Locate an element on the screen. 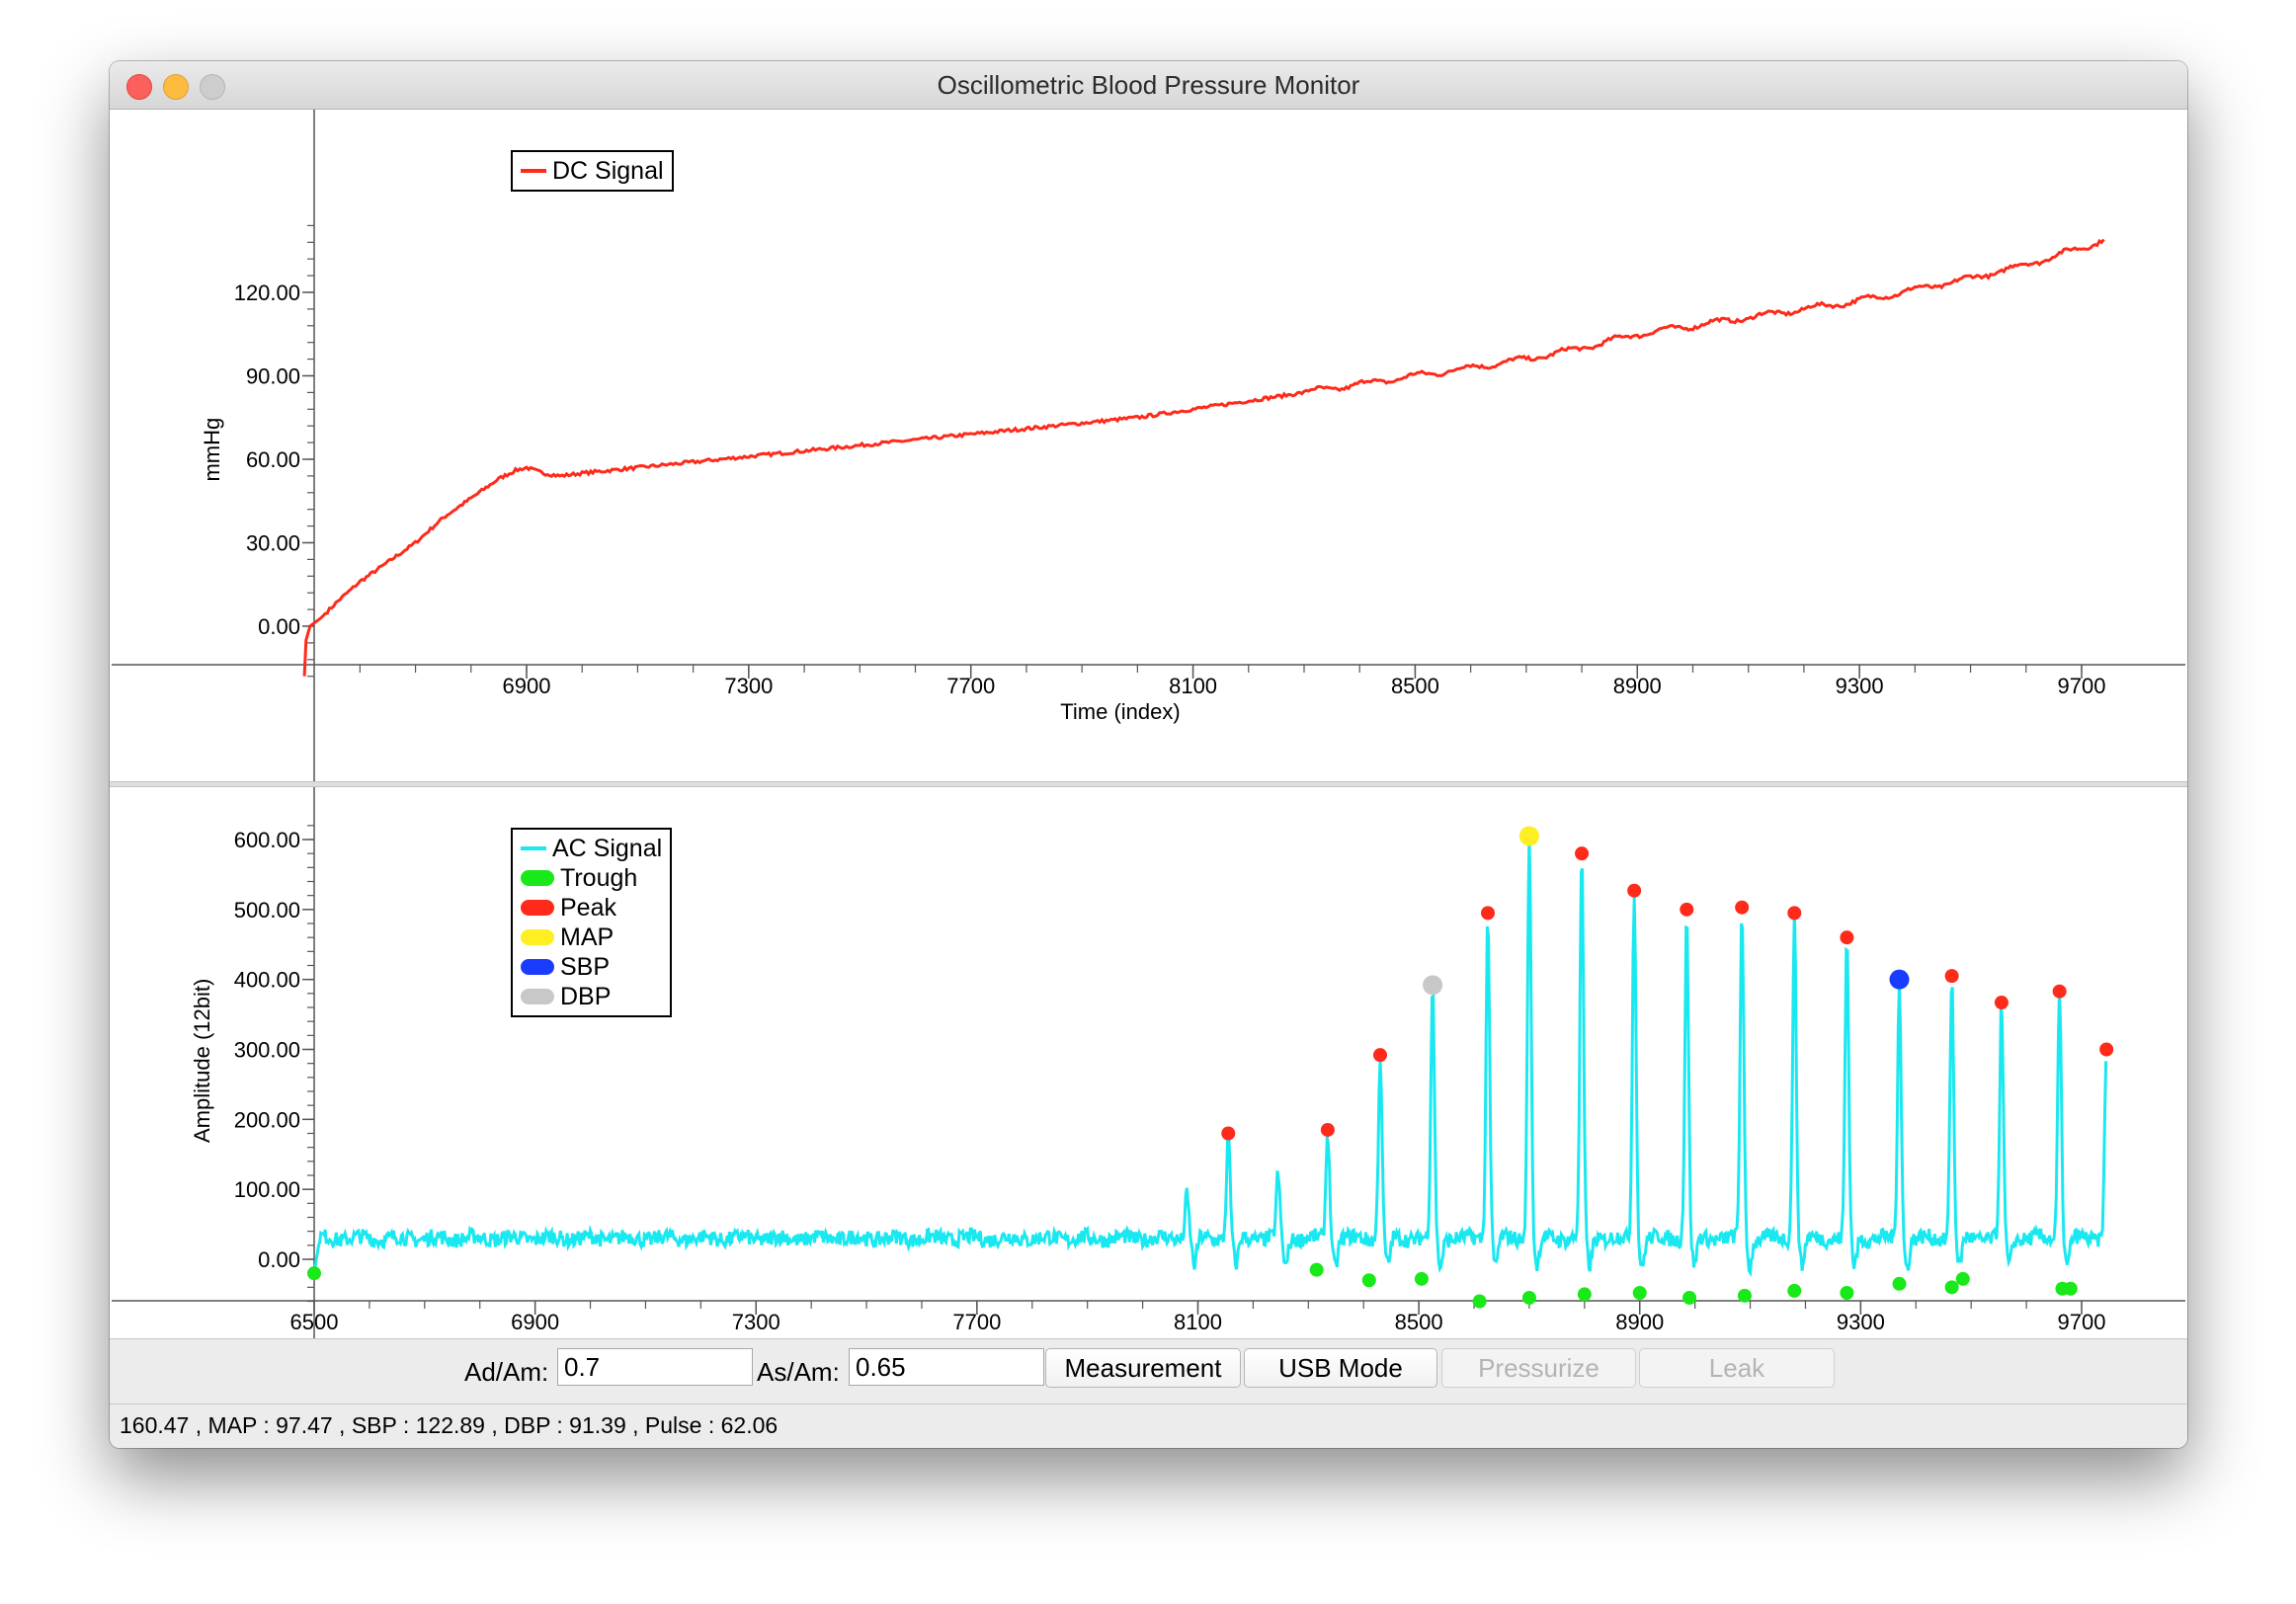 This screenshot has width=2296, height=1604. pressurize-button: Pressurize is located at coordinates (1538, 1368).